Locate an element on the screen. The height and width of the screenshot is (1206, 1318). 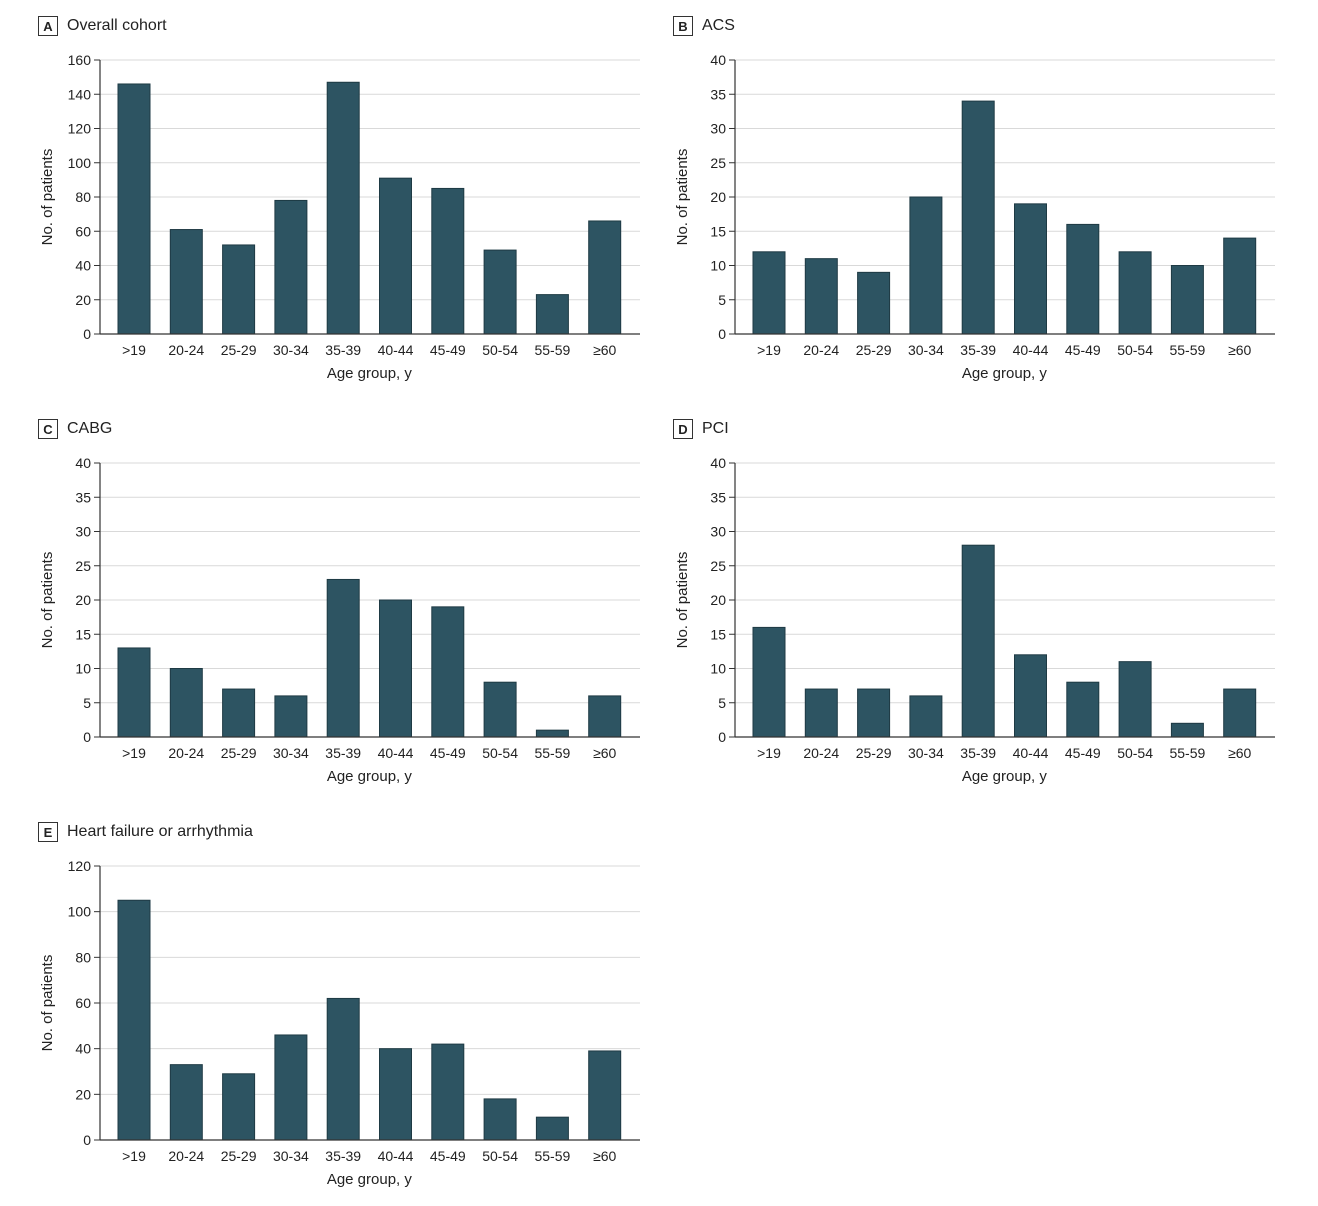
x-tick-label: 55-59 is located at coordinates (1187, 753).